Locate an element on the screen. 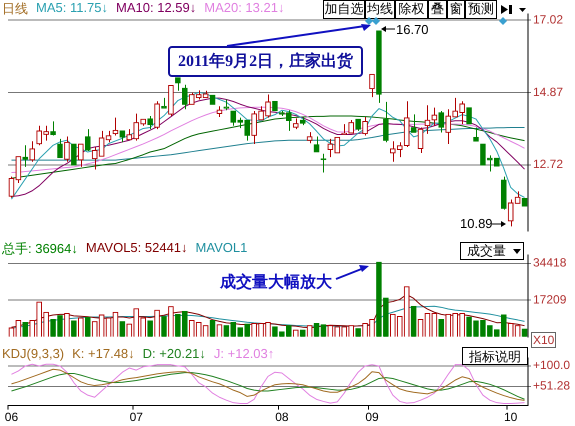 The image size is (575, 426). x-tick-label: 08 is located at coordinates (282, 417).